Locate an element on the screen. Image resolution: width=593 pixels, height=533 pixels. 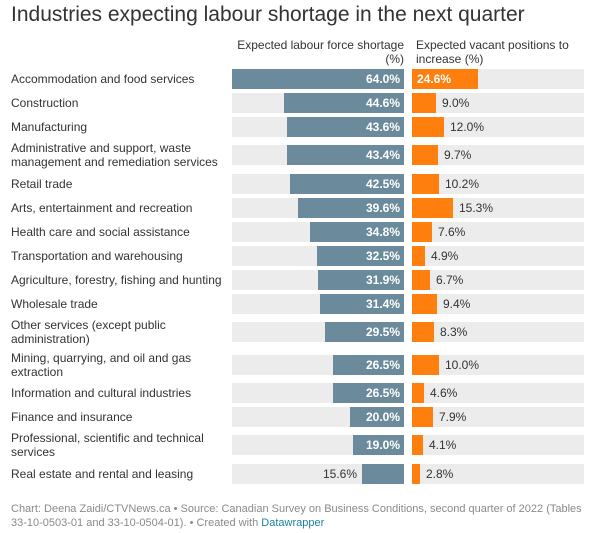
category-label: Construction is located at coordinates (45, 103).